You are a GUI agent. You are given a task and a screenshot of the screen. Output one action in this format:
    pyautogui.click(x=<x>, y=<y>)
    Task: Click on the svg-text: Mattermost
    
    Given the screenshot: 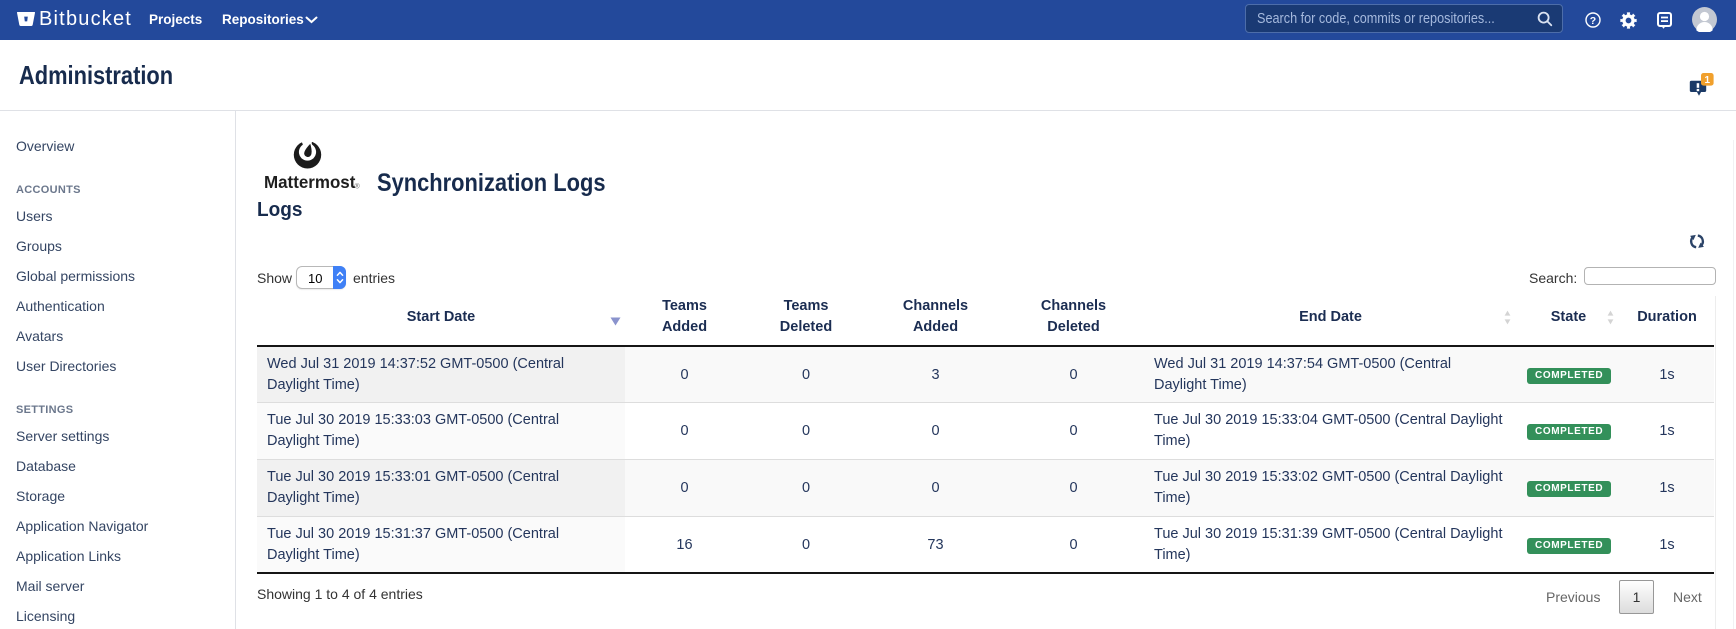 What is the action you would take?
    pyautogui.click(x=310, y=181)
    